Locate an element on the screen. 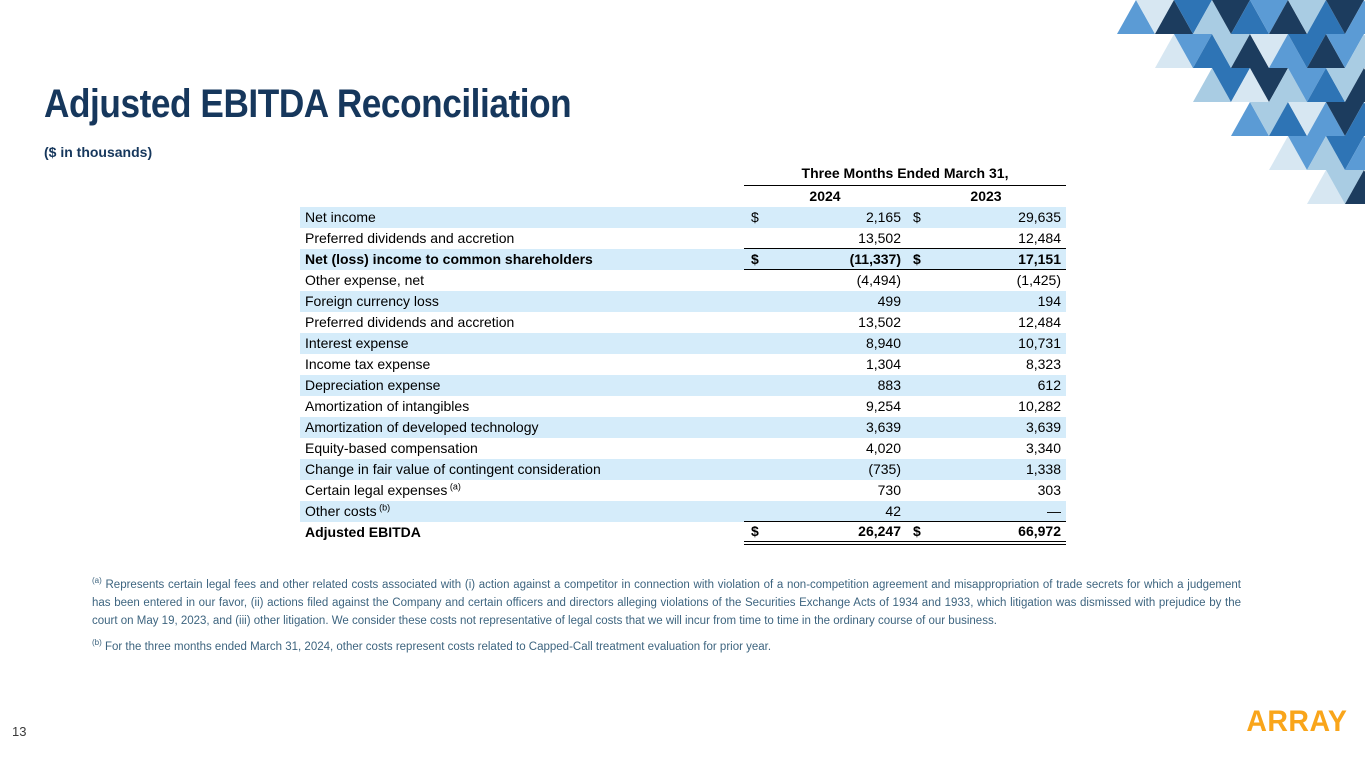  array-logo: ARRAY is located at coordinates (1296, 721).